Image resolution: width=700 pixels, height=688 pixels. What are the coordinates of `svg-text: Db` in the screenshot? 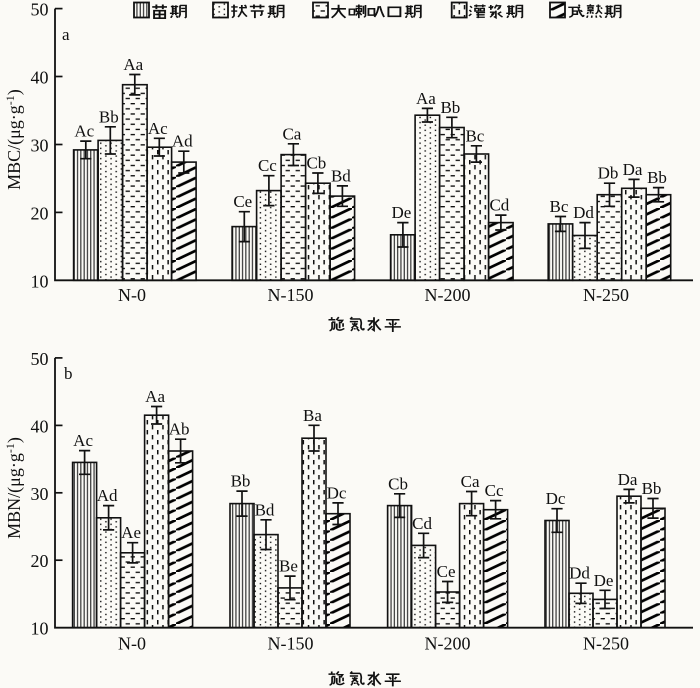 It's located at (608, 173).